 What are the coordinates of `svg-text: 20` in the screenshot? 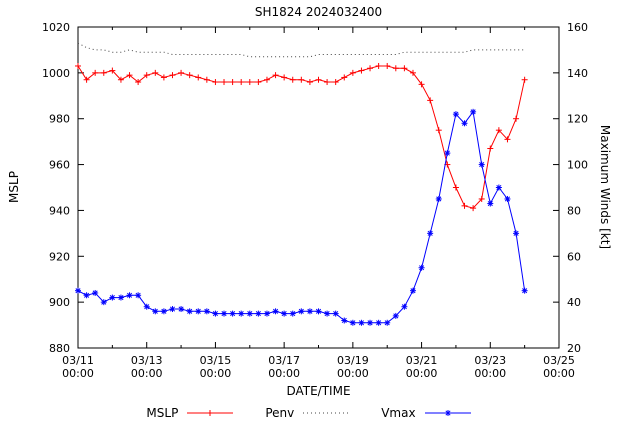 It's located at (574, 348).